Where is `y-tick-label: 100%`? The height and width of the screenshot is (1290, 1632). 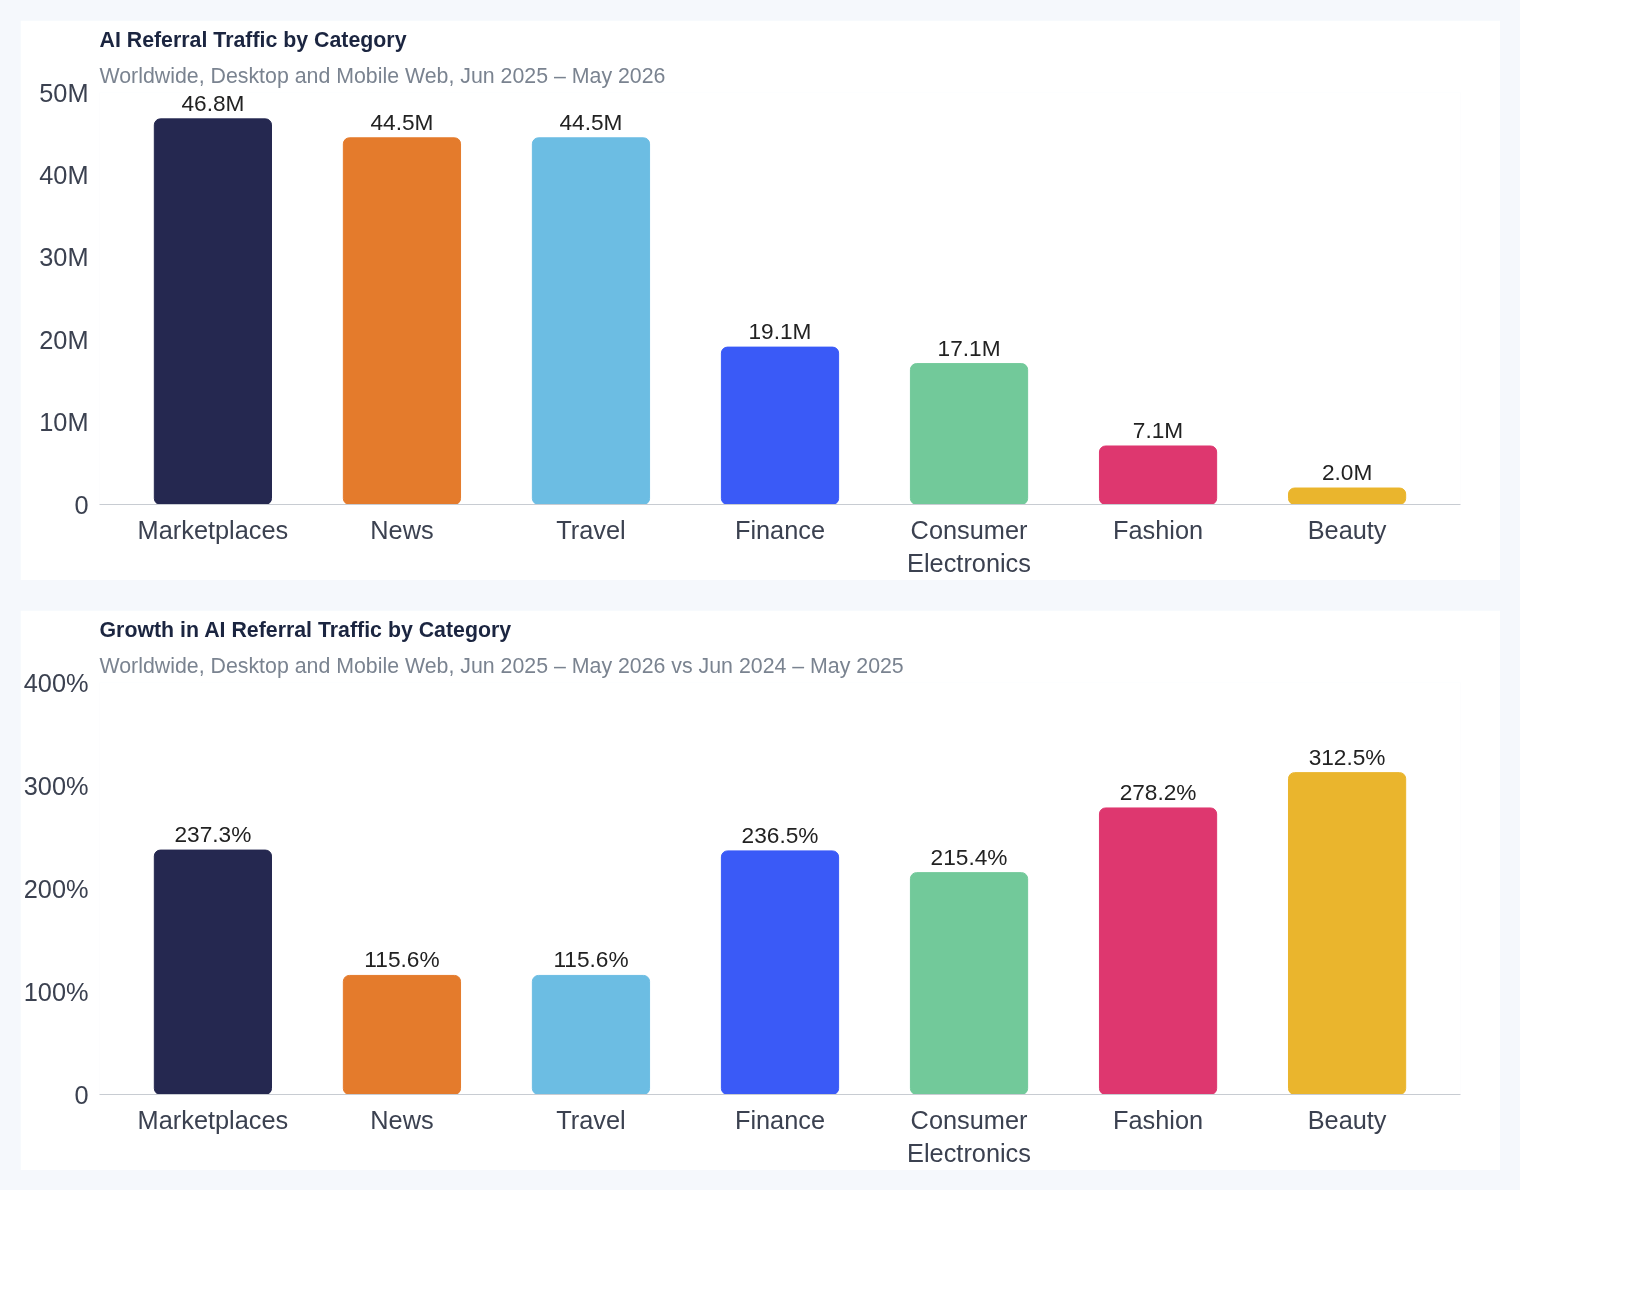
y-tick-label: 100% is located at coordinates (56, 991).